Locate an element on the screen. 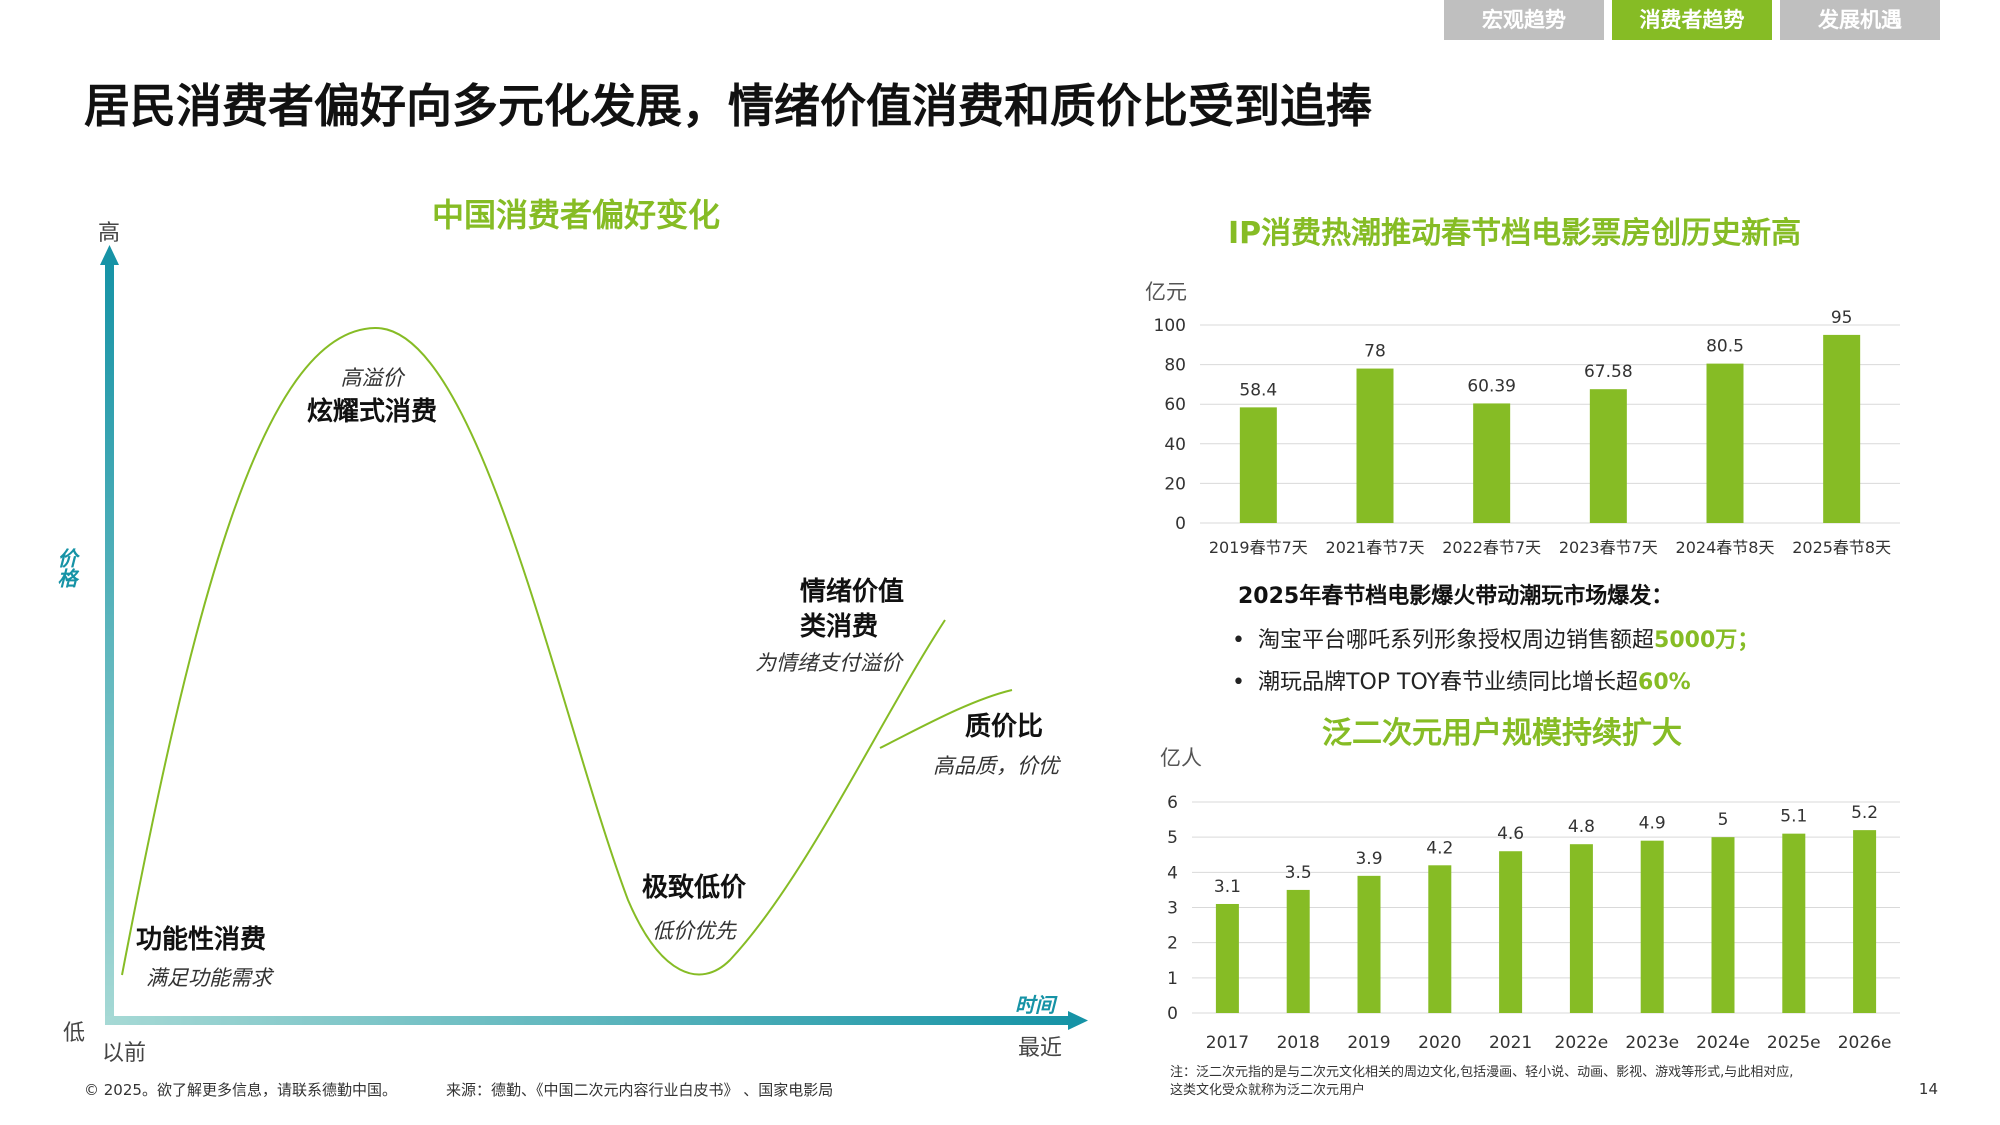  data-label: 4.6 is located at coordinates (1510, 834).